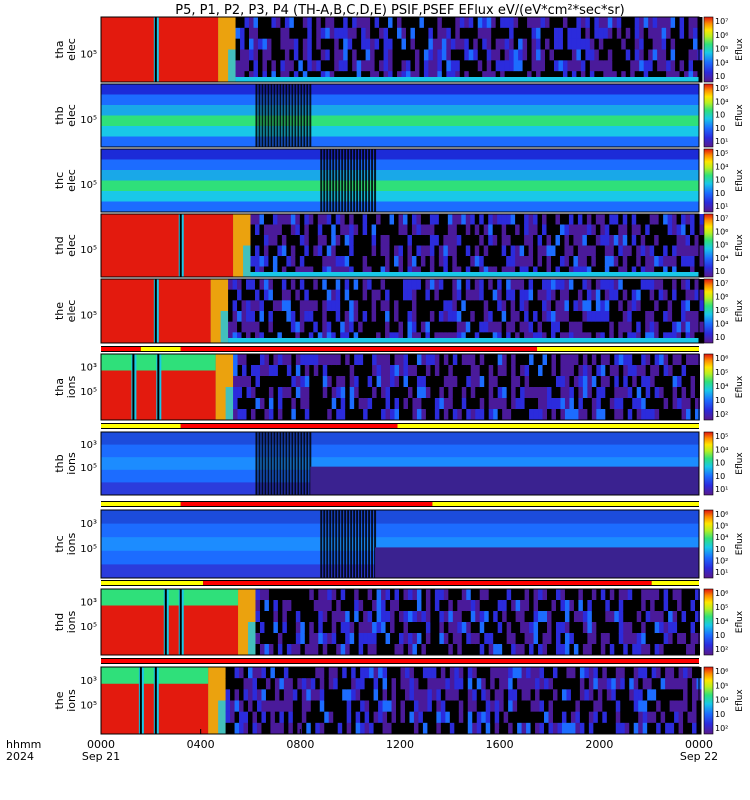 Image resolution: width=750 pixels, height=800 pixels. What do you see at coordinates (720, 635) in the screenshot?
I see `colorbar-tick-label: 10⁳` at bounding box center [720, 635].